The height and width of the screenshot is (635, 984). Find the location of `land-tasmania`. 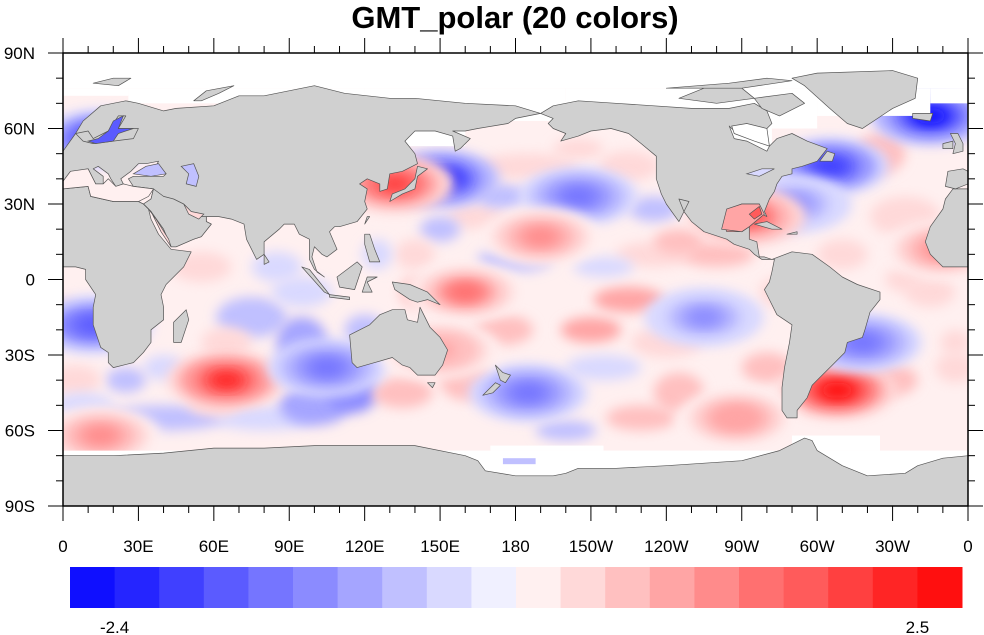

land-tasmania is located at coordinates (431, 385).